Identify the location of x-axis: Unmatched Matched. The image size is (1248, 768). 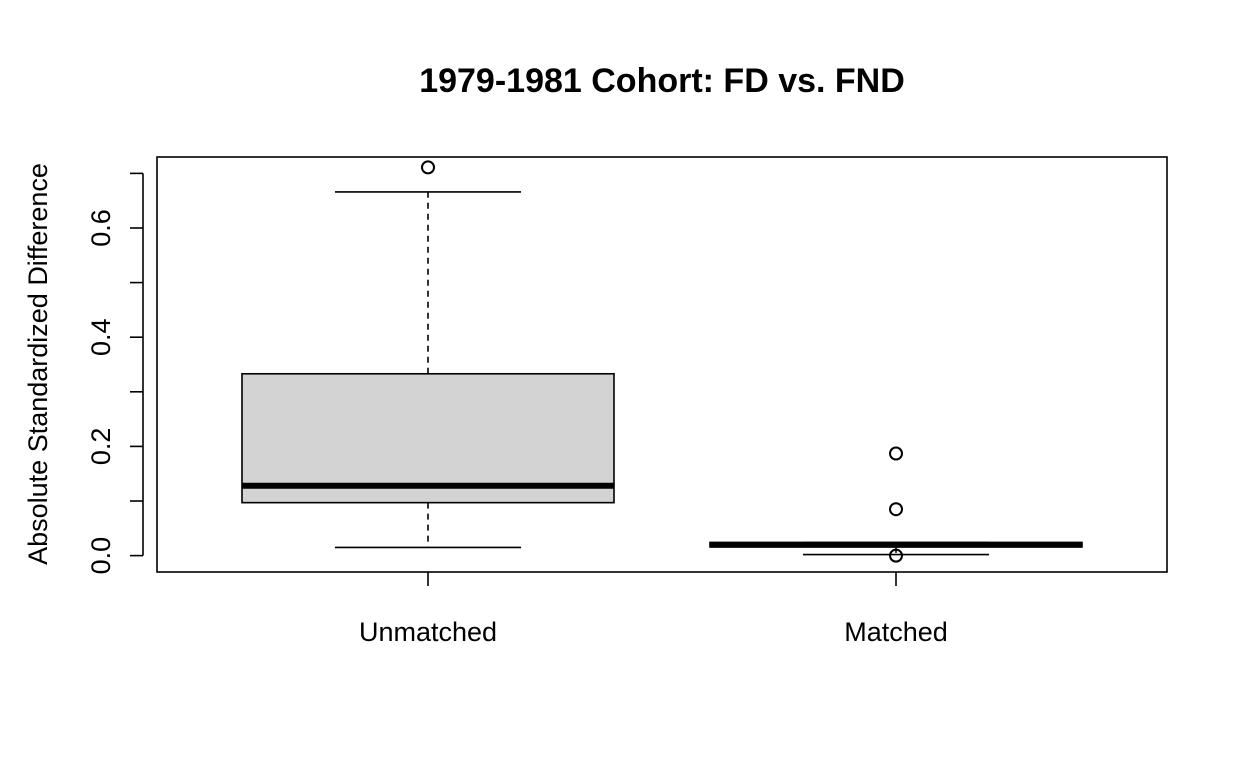
(653, 609).